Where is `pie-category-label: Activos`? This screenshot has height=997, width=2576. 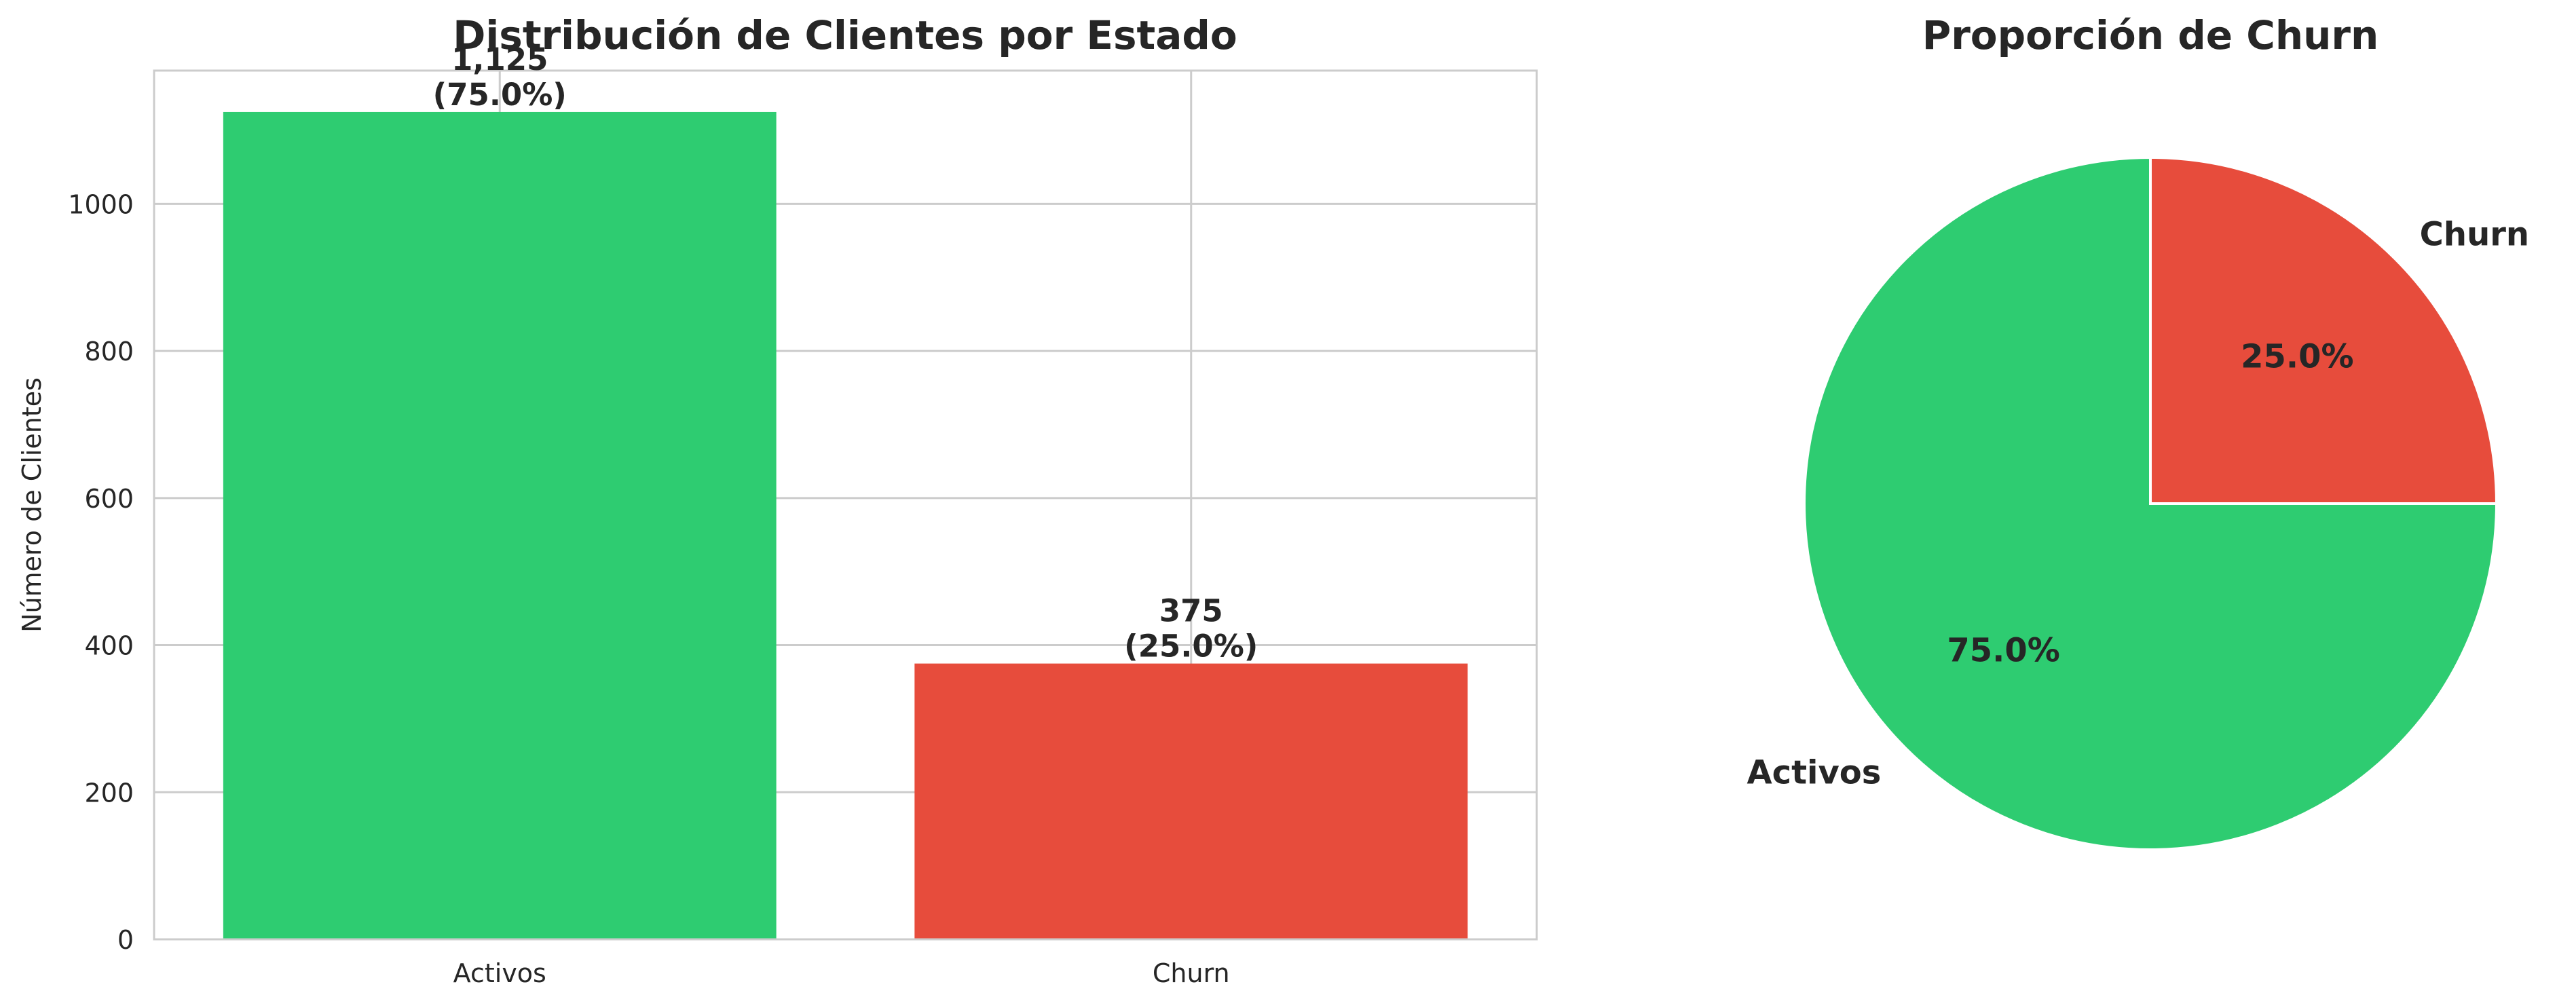
pie-category-label: Activos is located at coordinates (1814, 773).